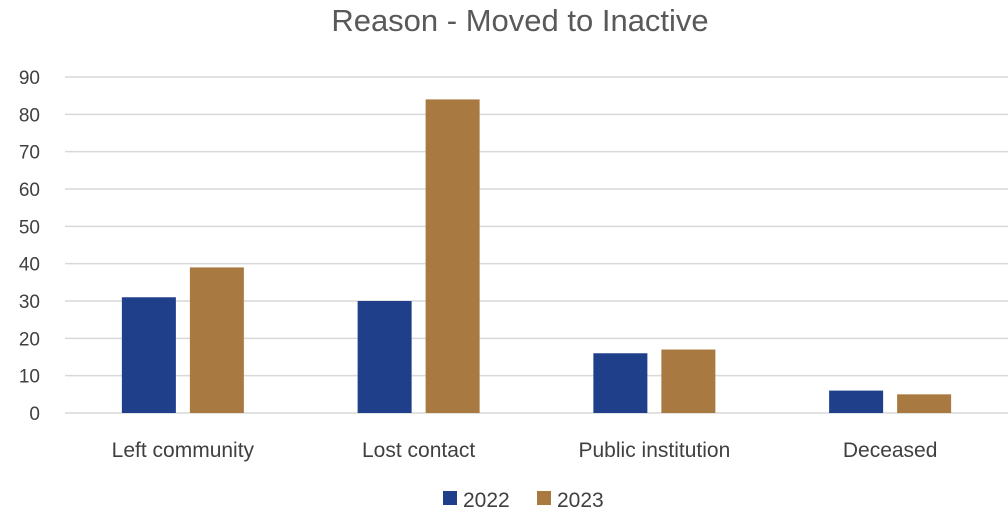 The image size is (1008, 519). Describe the element at coordinates (890, 450) in the screenshot. I see `x-category-label: Deceased` at that location.